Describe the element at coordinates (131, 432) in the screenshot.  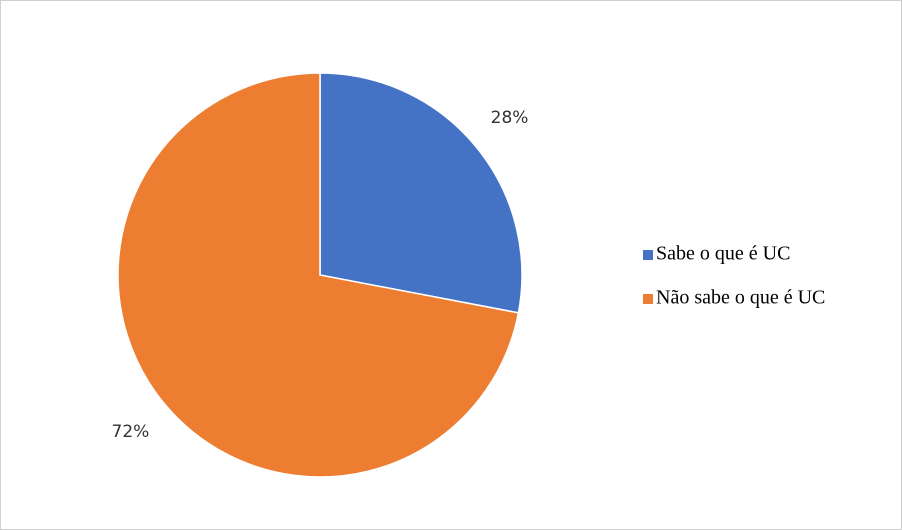
I see `data-label: 72%` at that location.